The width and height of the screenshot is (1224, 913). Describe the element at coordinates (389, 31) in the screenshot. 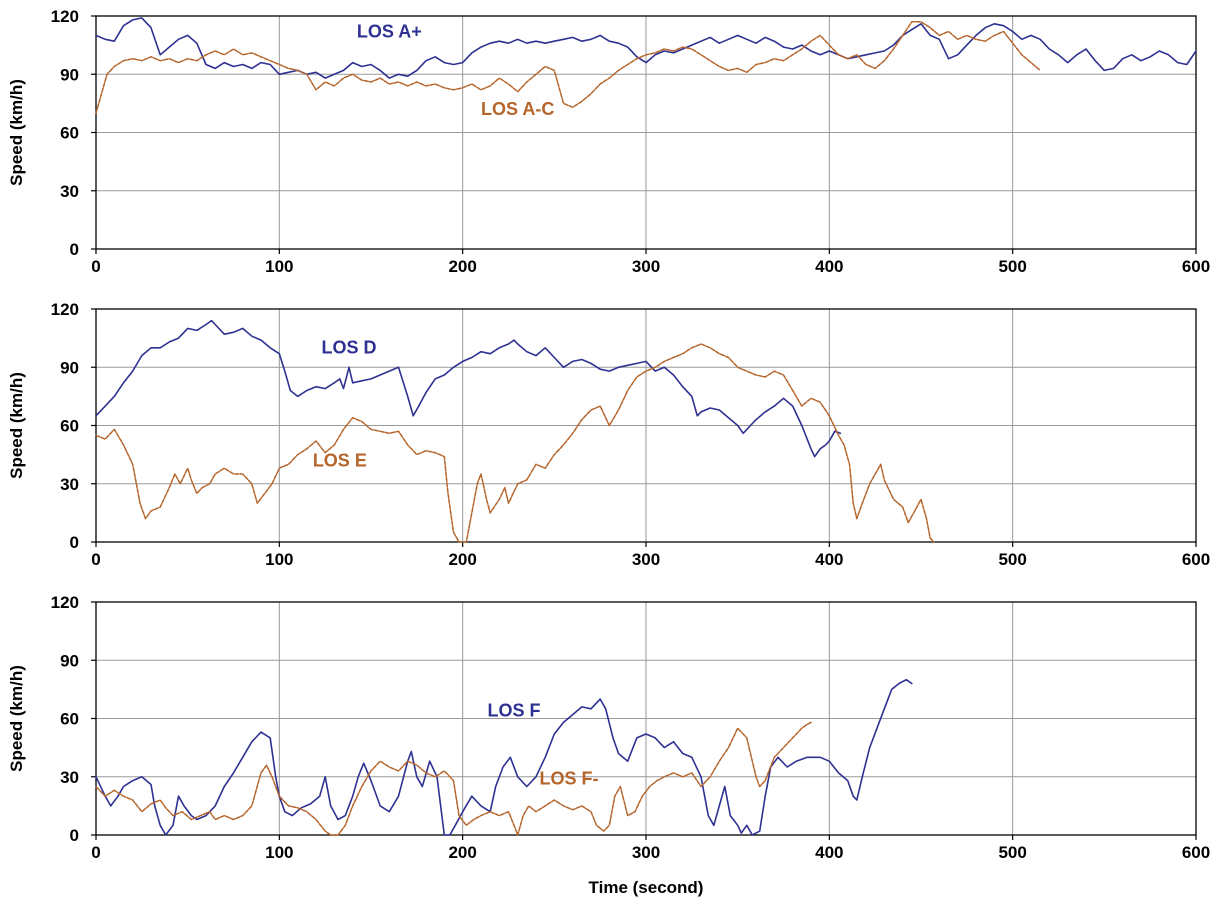

I see `series-label-los-a: LOS A+` at that location.